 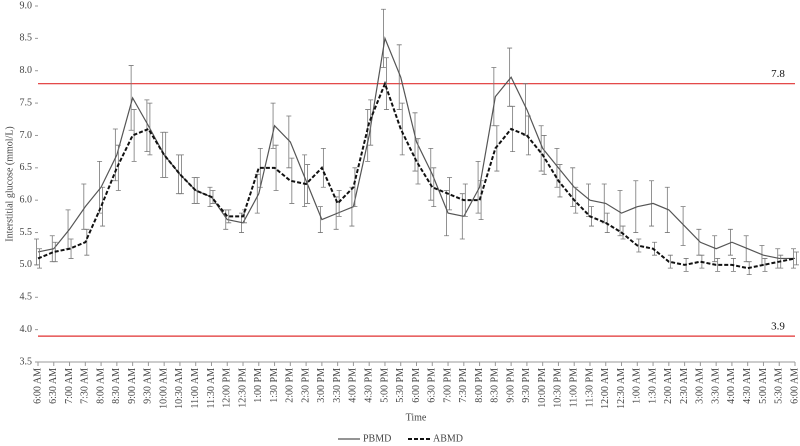 What do you see at coordinates (432, 385) in the screenshot?
I see `x-tick-label: 6:30 PM` at bounding box center [432, 385].